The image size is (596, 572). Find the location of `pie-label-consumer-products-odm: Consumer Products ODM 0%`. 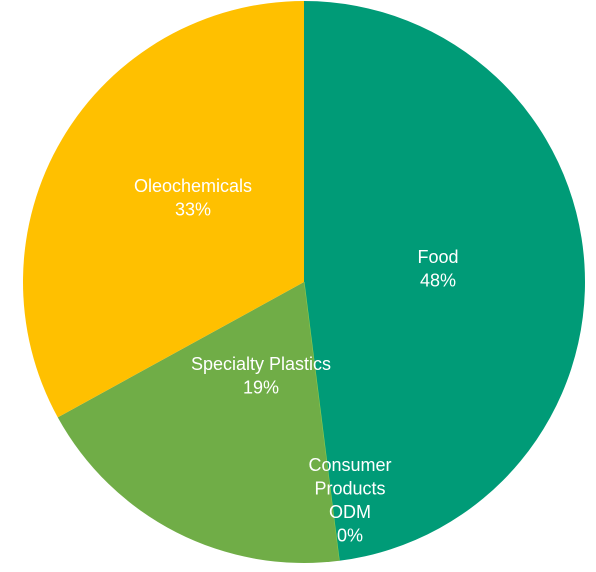

pie-label-consumer-products-odm: Consumer Products ODM 0% is located at coordinates (349, 500).